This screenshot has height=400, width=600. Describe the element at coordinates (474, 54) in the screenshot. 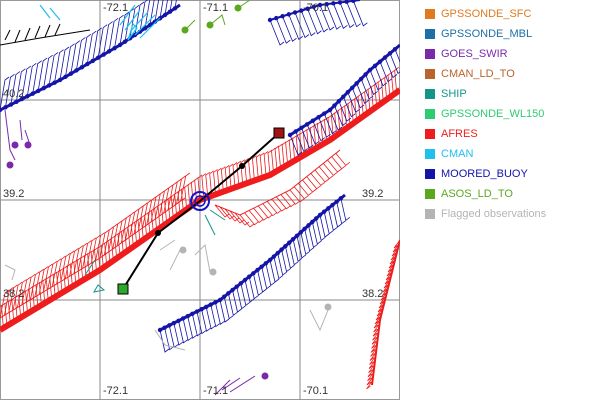

I see `legend-label: GOES_SWIR` at that location.